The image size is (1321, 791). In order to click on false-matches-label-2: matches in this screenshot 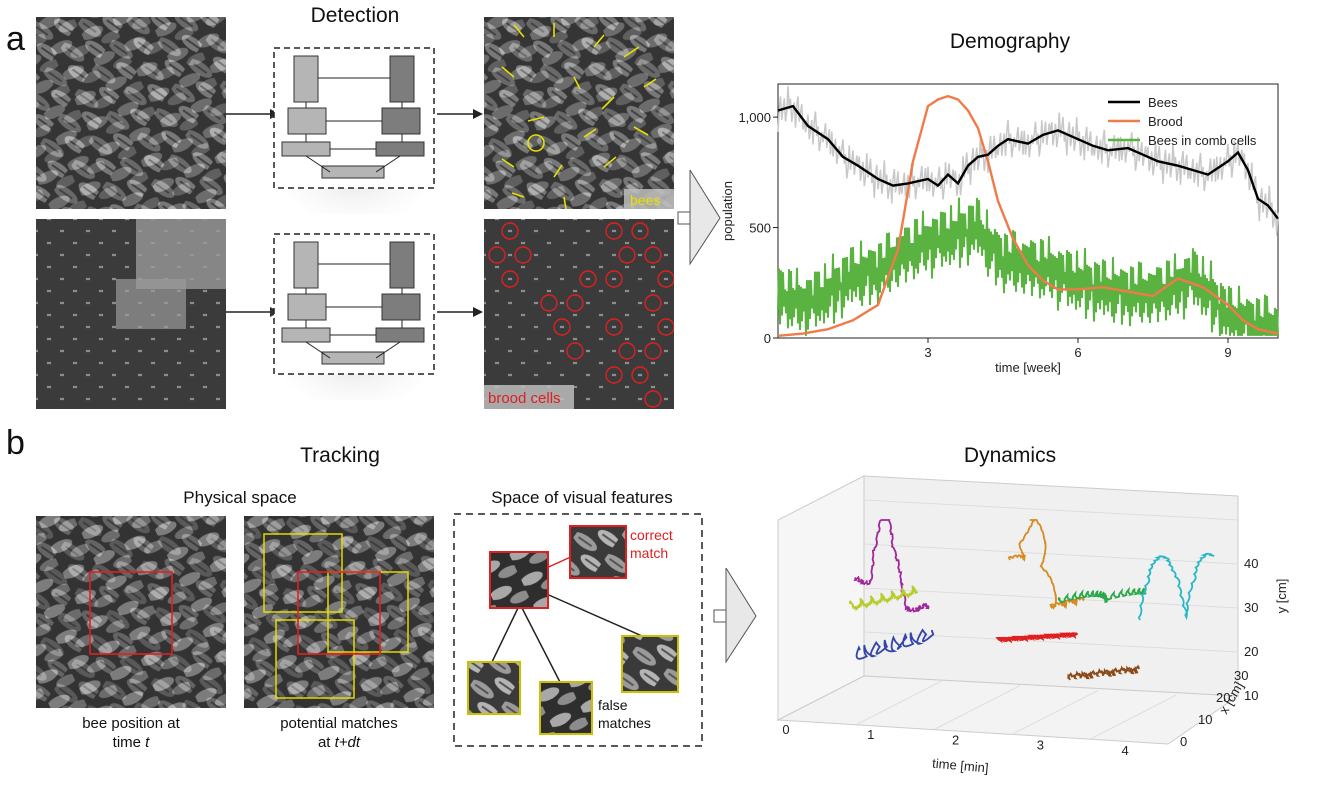, I will do `click(624, 723)`.